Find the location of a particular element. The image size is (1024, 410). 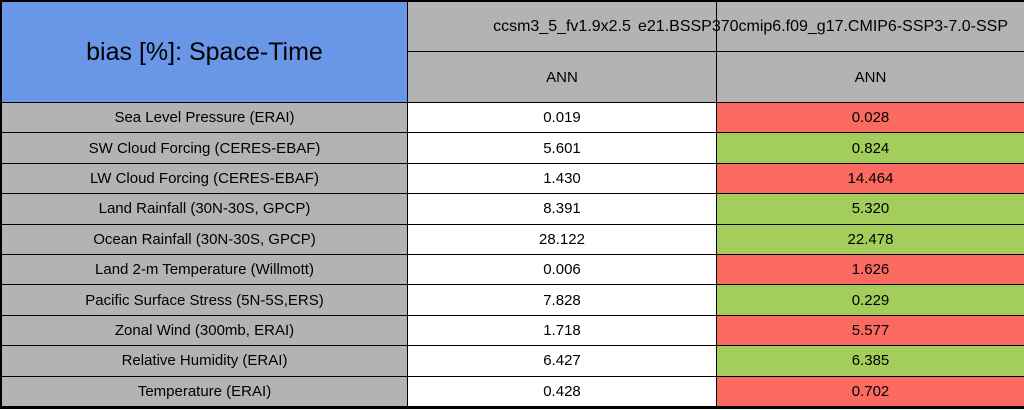

value-cell-model-1: 0.006 is located at coordinates (562, 270).